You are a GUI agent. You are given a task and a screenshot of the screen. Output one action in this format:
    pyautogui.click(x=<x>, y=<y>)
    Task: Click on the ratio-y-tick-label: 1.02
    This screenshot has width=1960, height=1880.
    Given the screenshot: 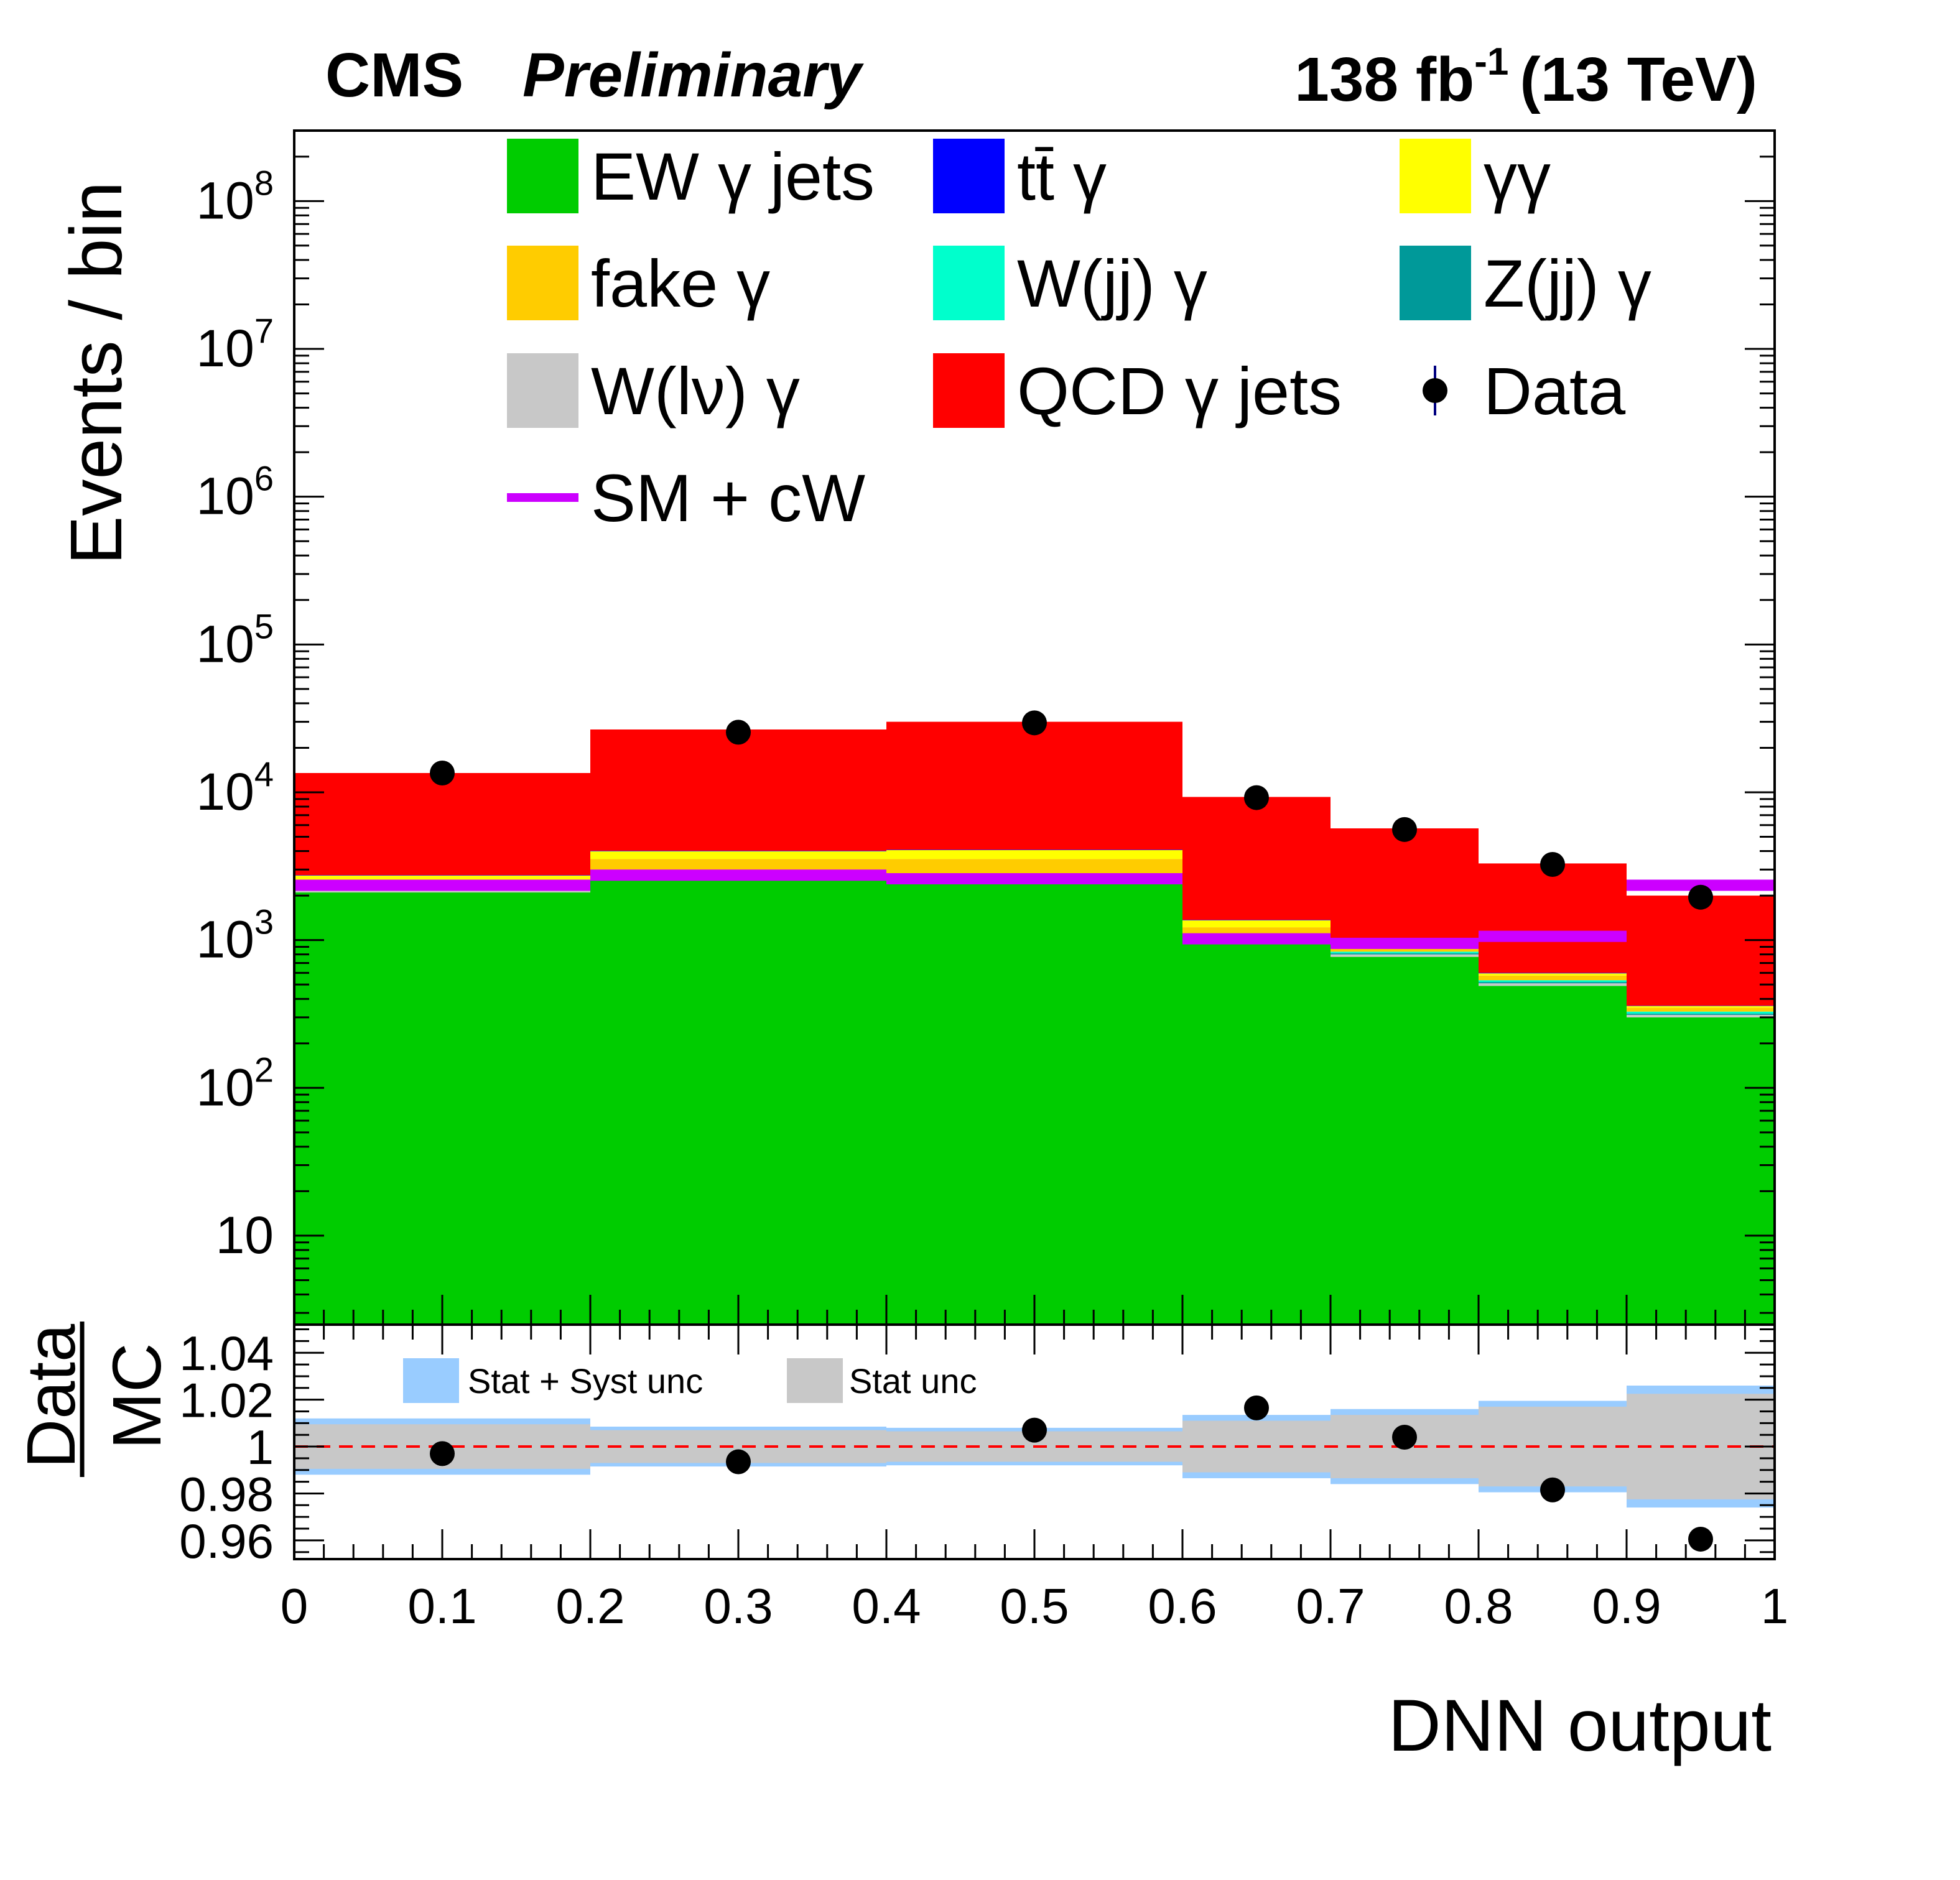 What is the action you would take?
    pyautogui.click(x=226, y=1401)
    